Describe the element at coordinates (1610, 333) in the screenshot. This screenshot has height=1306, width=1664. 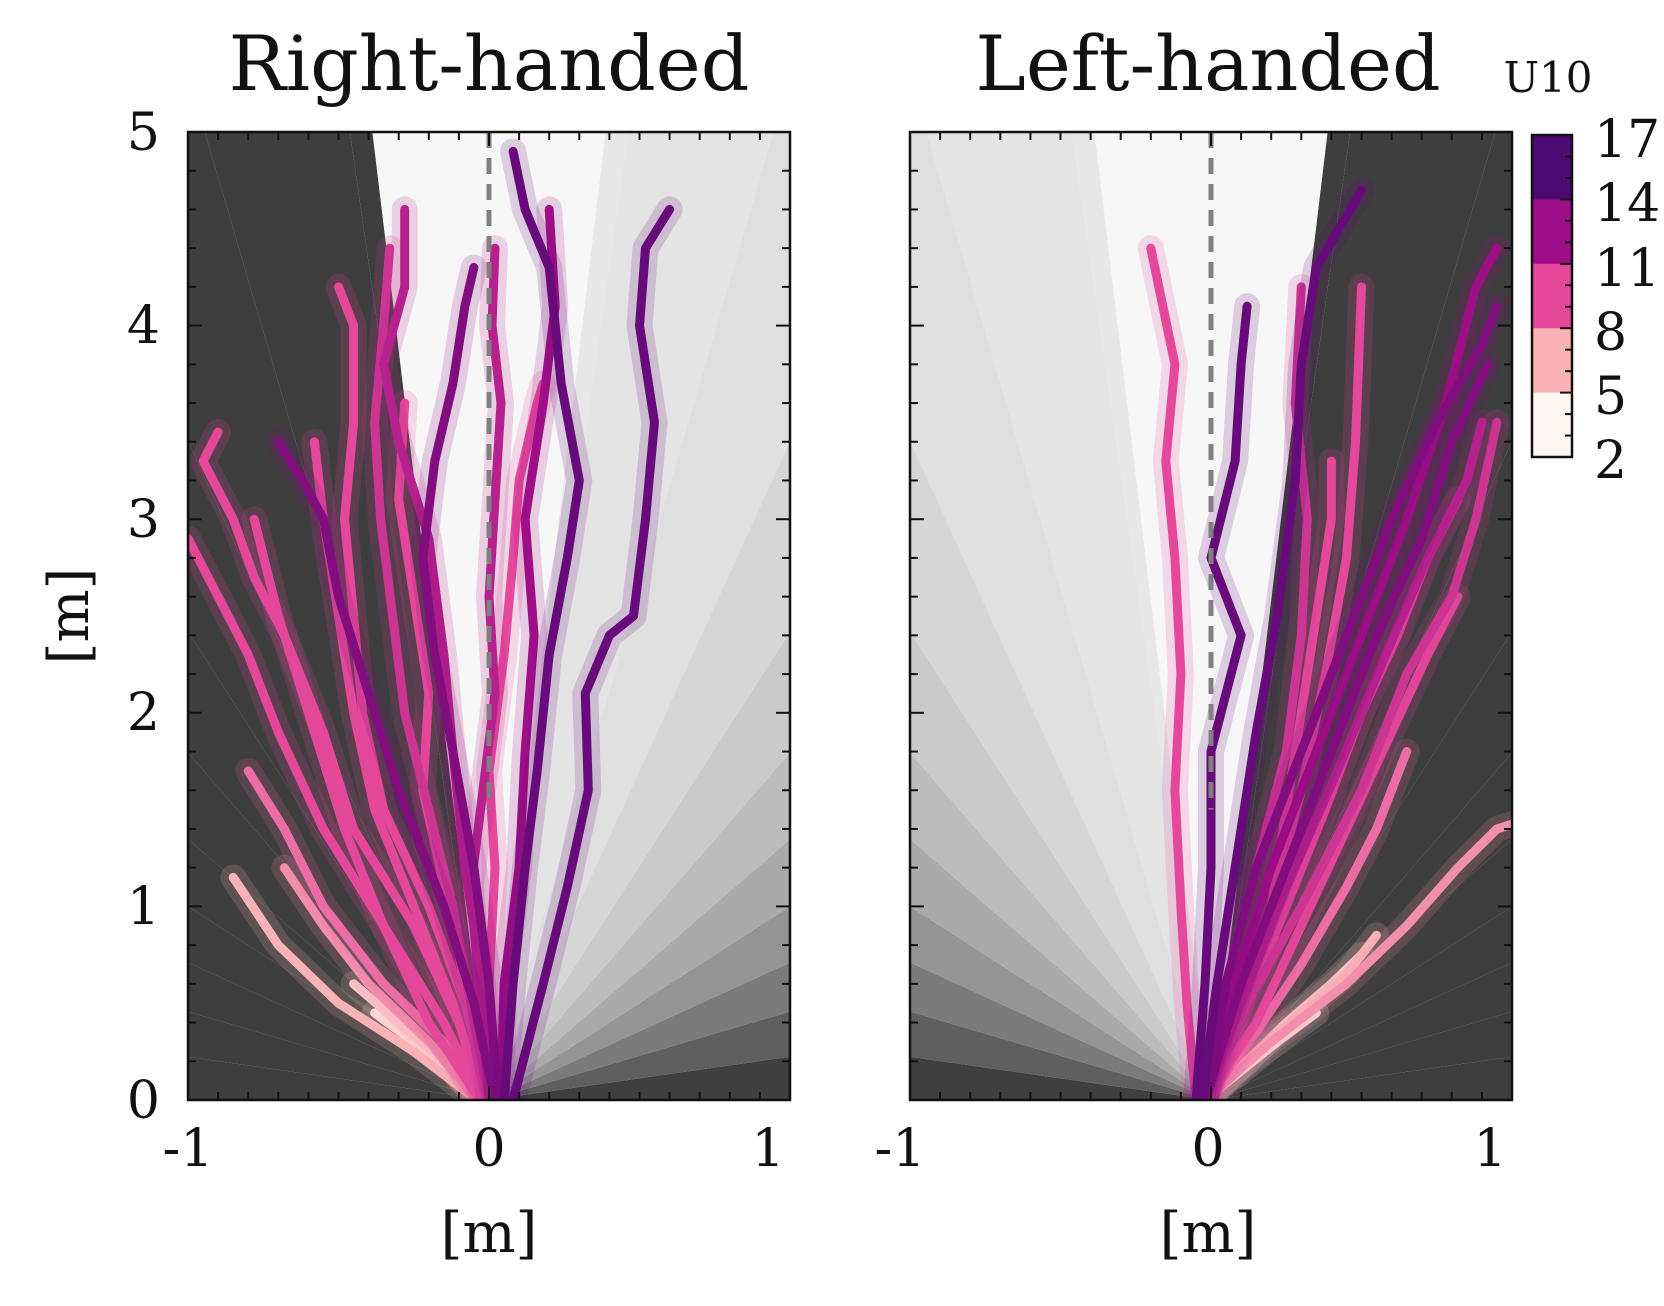
I see `colorbar-tick-8: 8` at that location.